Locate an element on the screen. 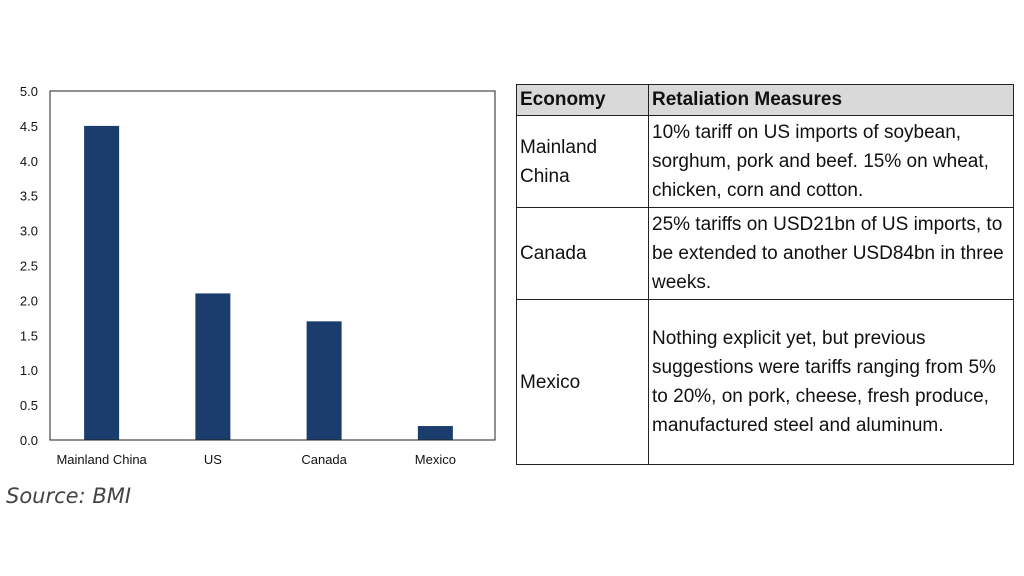 Image resolution: width=1024 pixels, height=576 pixels. x-tick-label: Canada is located at coordinates (324, 459).